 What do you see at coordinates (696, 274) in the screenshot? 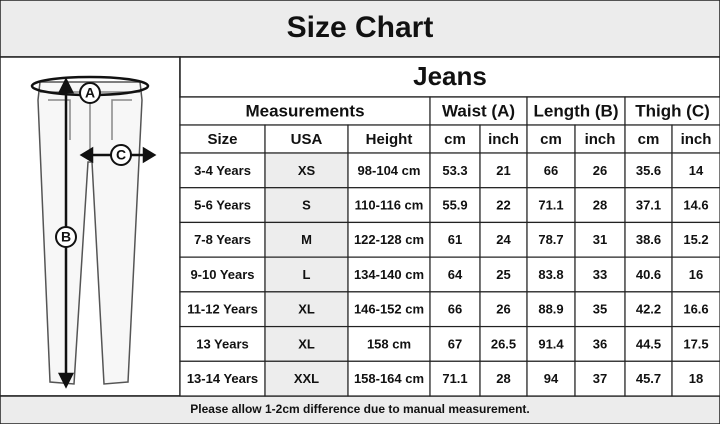
I see `table-cell: 16` at bounding box center [696, 274].